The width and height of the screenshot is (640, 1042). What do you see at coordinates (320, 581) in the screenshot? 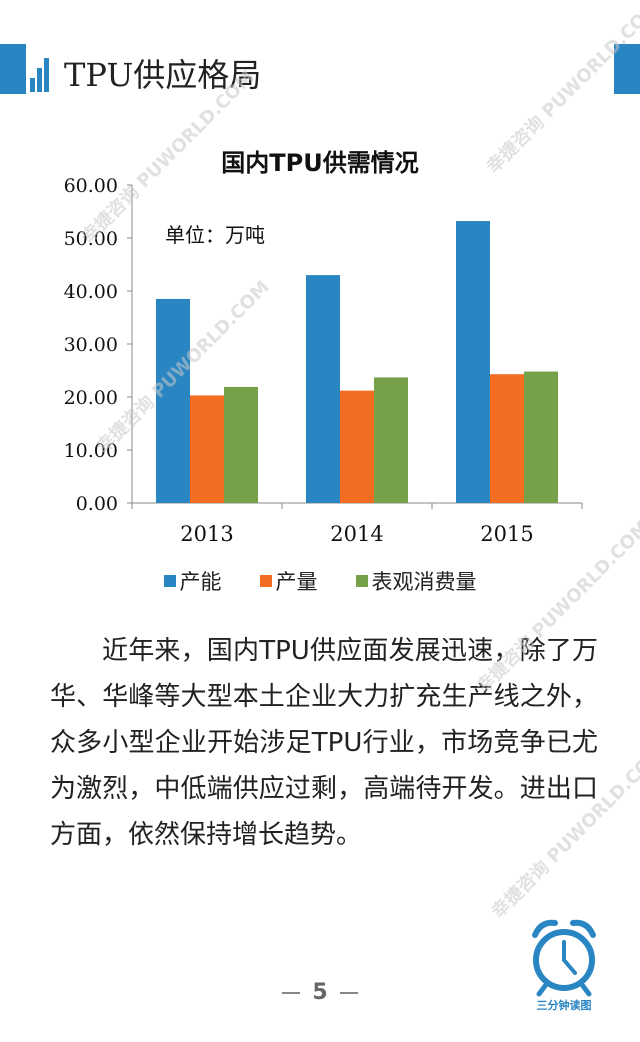
I see `chart-legend: 产能 产量 表观消费量` at bounding box center [320, 581].